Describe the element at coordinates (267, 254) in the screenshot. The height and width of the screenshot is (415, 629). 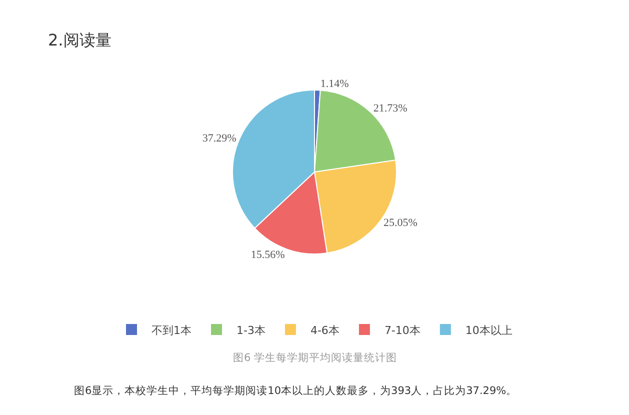
I see `data-label: 15.56%` at that location.